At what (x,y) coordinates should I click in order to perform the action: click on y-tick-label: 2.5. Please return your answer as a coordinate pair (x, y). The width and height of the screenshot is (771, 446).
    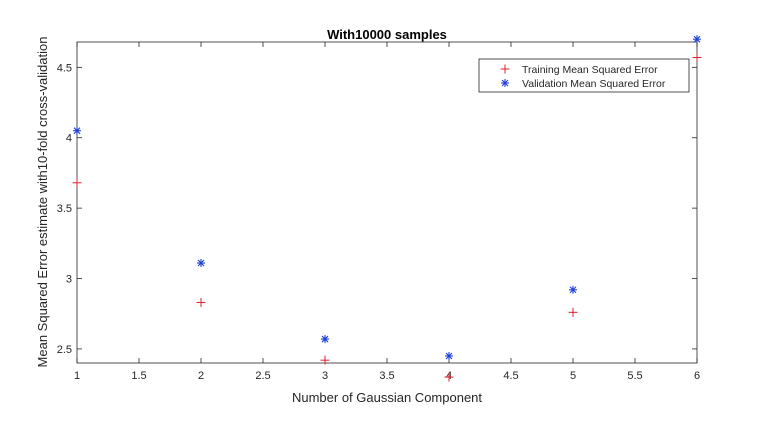
    Looking at the image, I should click on (64, 350).